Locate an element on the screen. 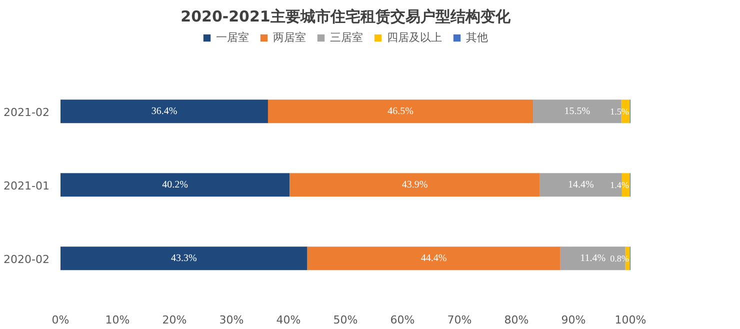 This screenshot has width=740, height=329. data-label: 43.3% is located at coordinates (183, 258).